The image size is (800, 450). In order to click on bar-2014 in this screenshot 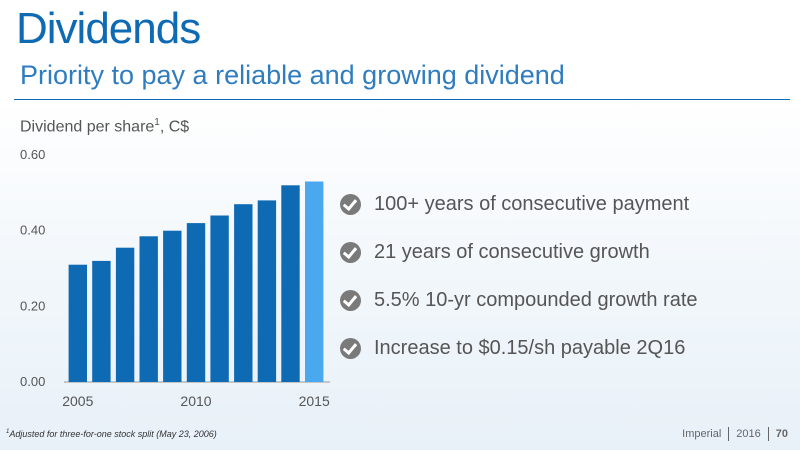, I will do `click(290, 283)`.